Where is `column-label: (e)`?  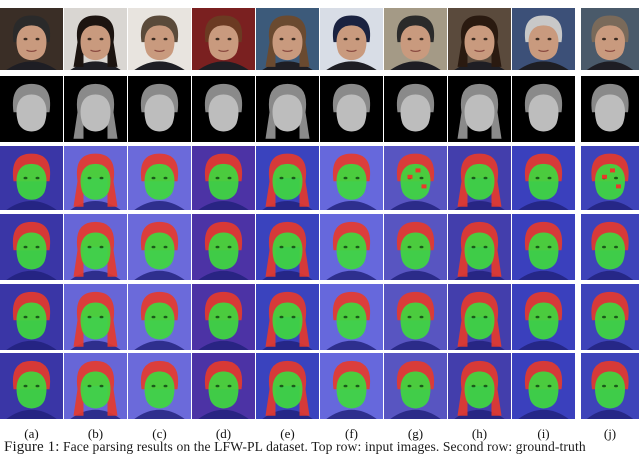
column-label: (e) is located at coordinates (287, 433).